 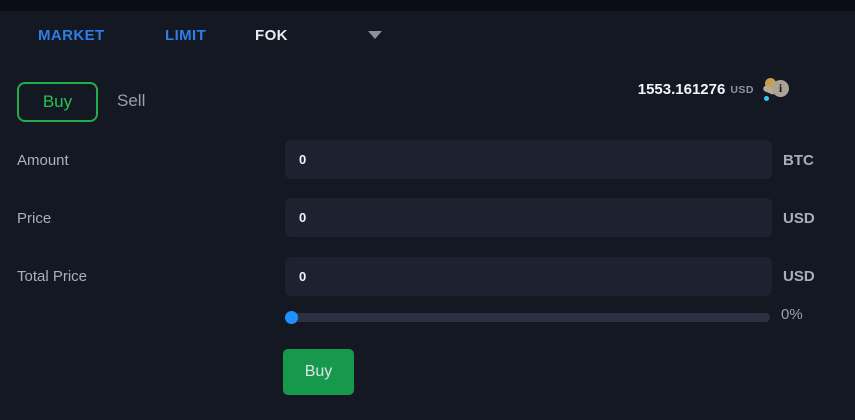 What do you see at coordinates (766, 98) in the screenshot?
I see `cursor-dot-icon` at bounding box center [766, 98].